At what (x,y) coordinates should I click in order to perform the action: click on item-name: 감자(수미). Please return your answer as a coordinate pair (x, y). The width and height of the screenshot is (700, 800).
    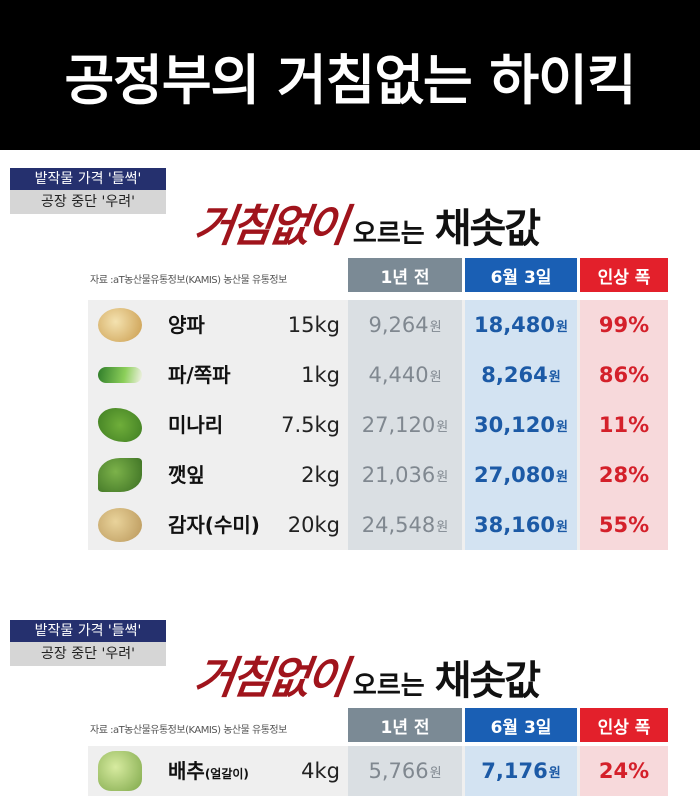
    Looking at the image, I should click on (214, 525).